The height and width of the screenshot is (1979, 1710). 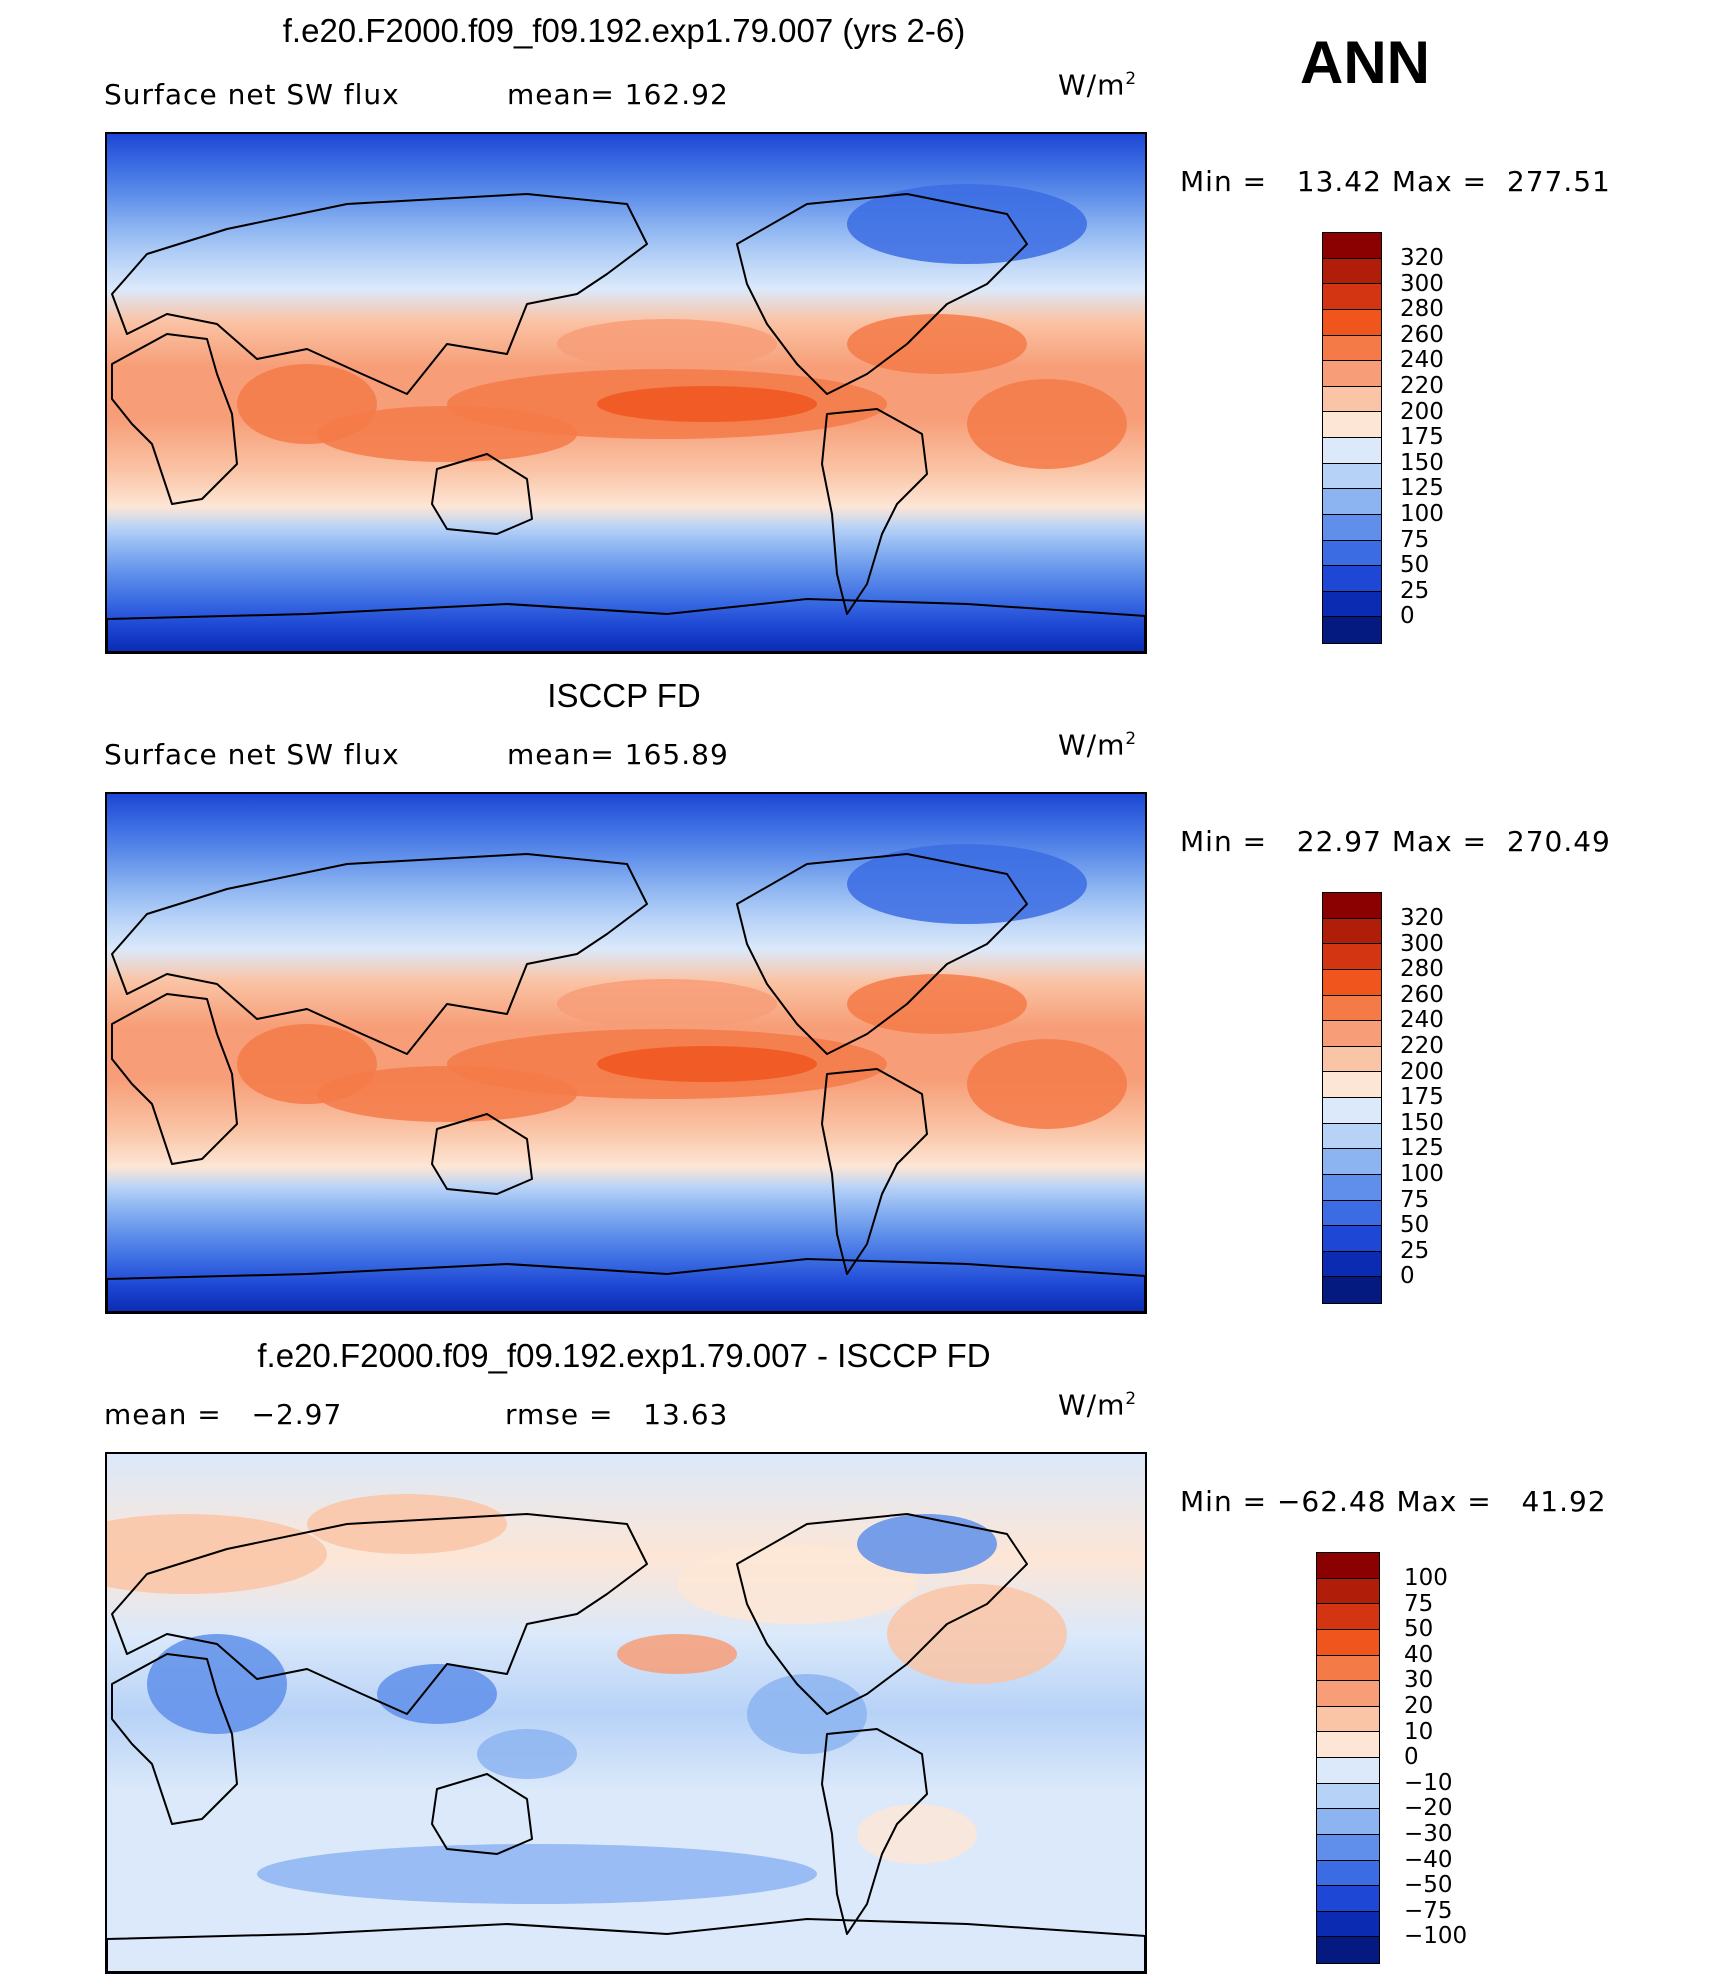 What do you see at coordinates (1428, 1808) in the screenshot?
I see `colorbar-tick-label: −20` at bounding box center [1428, 1808].